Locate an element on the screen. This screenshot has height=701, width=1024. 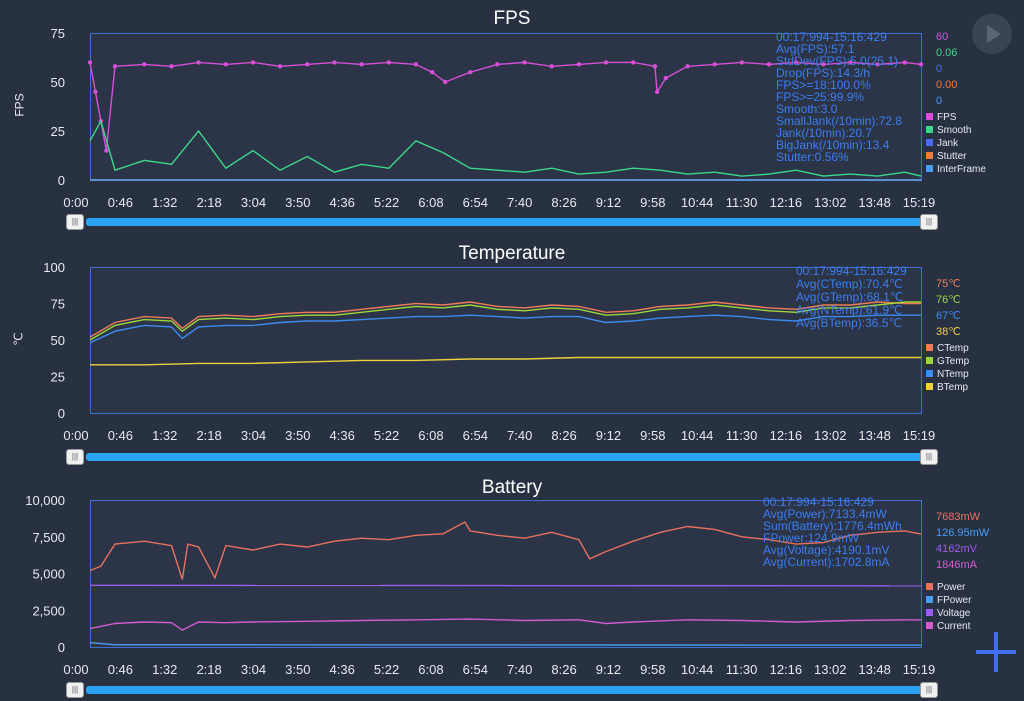
temperature-slider-right-handle: ||| is located at coordinates (929, 457).